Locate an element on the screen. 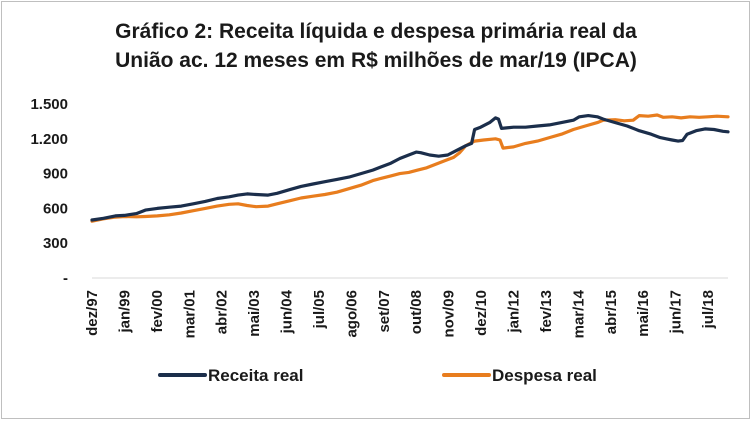 The width and height of the screenshot is (752, 421). x-tick-label: out/08 is located at coordinates (416, 312).